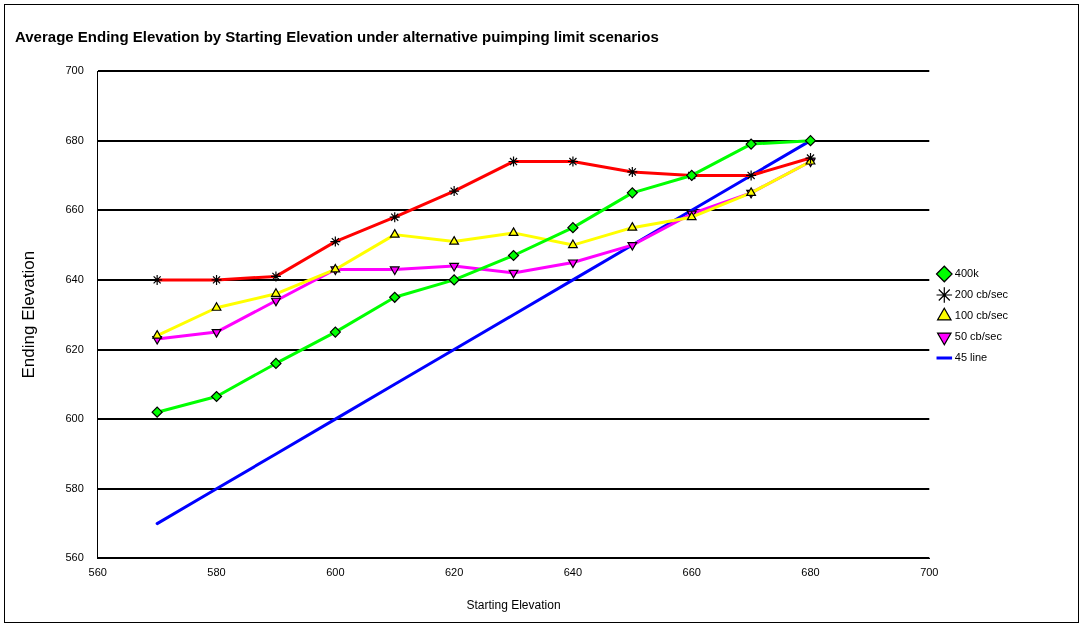 The width and height of the screenshot is (1083, 627). Describe the element at coordinates (74, 487) in the screenshot. I see `y-tick-label: 580` at that location.